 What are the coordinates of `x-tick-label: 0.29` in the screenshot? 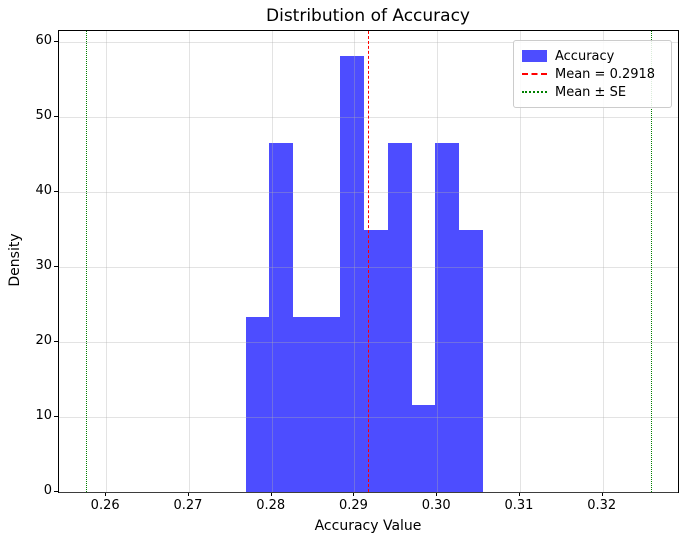 It's located at (353, 505).